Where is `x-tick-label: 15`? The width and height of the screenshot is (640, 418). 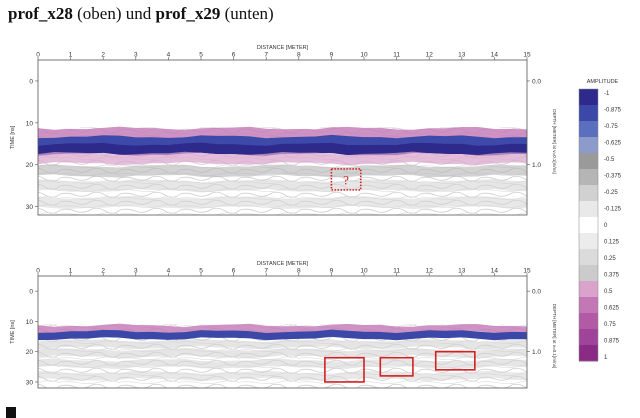
x-tick-label: 15 is located at coordinates (527, 55).